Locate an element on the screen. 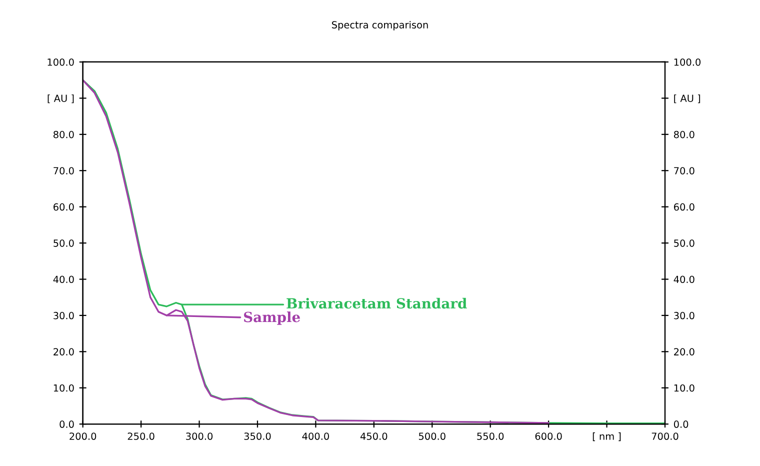 The width and height of the screenshot is (760, 466). y2-tick-label: 50.0 is located at coordinates (684, 243).